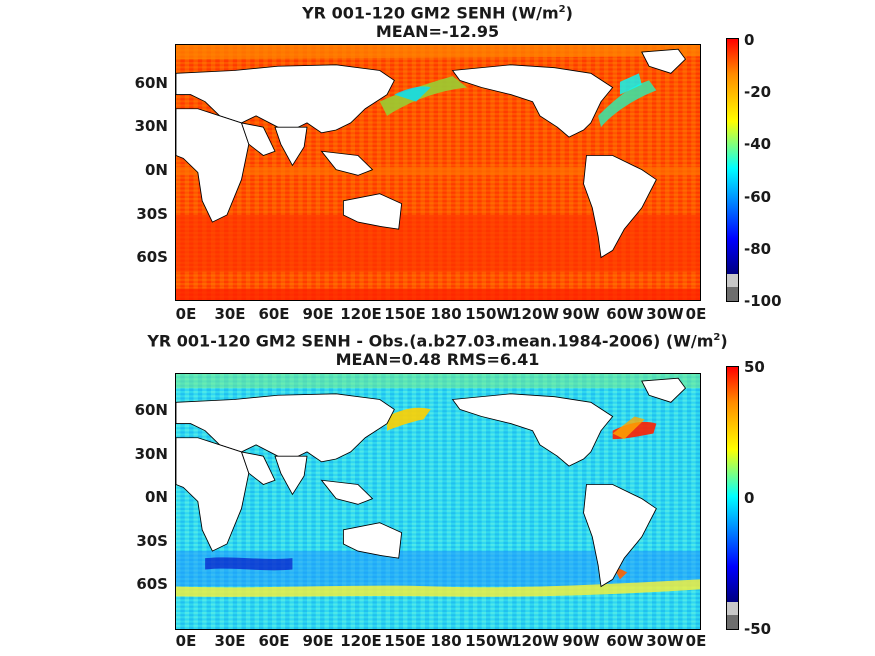 The image size is (875, 656). What do you see at coordinates (437, 31) in the screenshot?
I see `panel-top-mean: MEAN=-12.95` at bounding box center [437, 31].